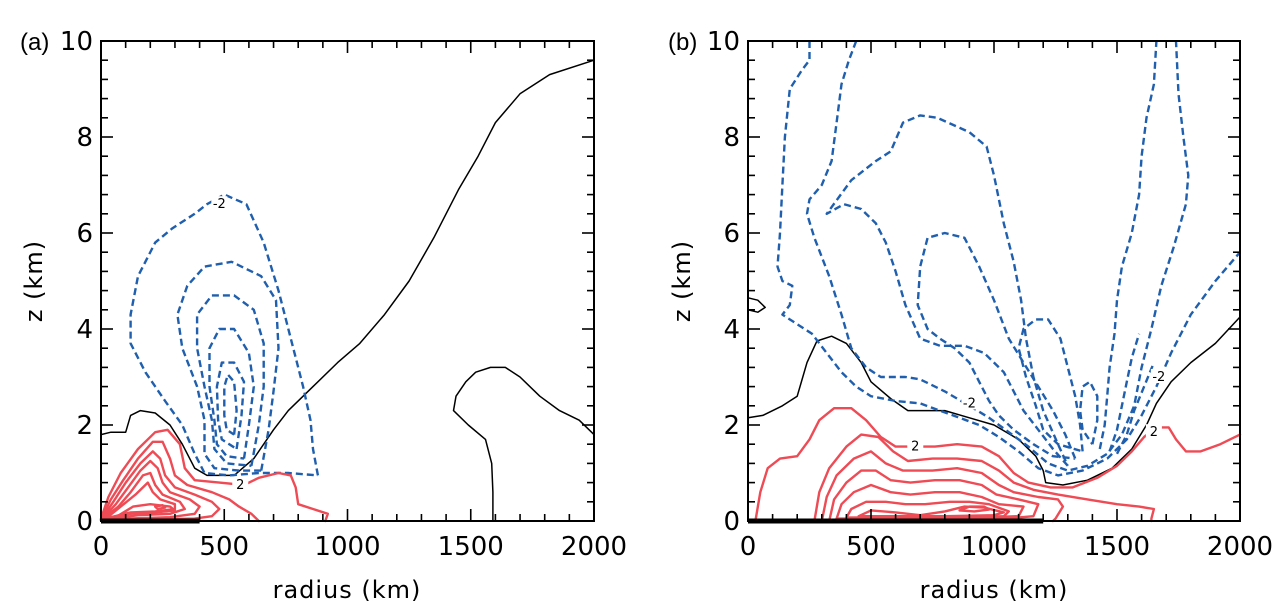 This screenshot has height=609, width=1285. What do you see at coordinates (76, 282) in the screenshot?
I see `y-tick-labels-a: 0 2 4 6 8 10` at bounding box center [76, 282].